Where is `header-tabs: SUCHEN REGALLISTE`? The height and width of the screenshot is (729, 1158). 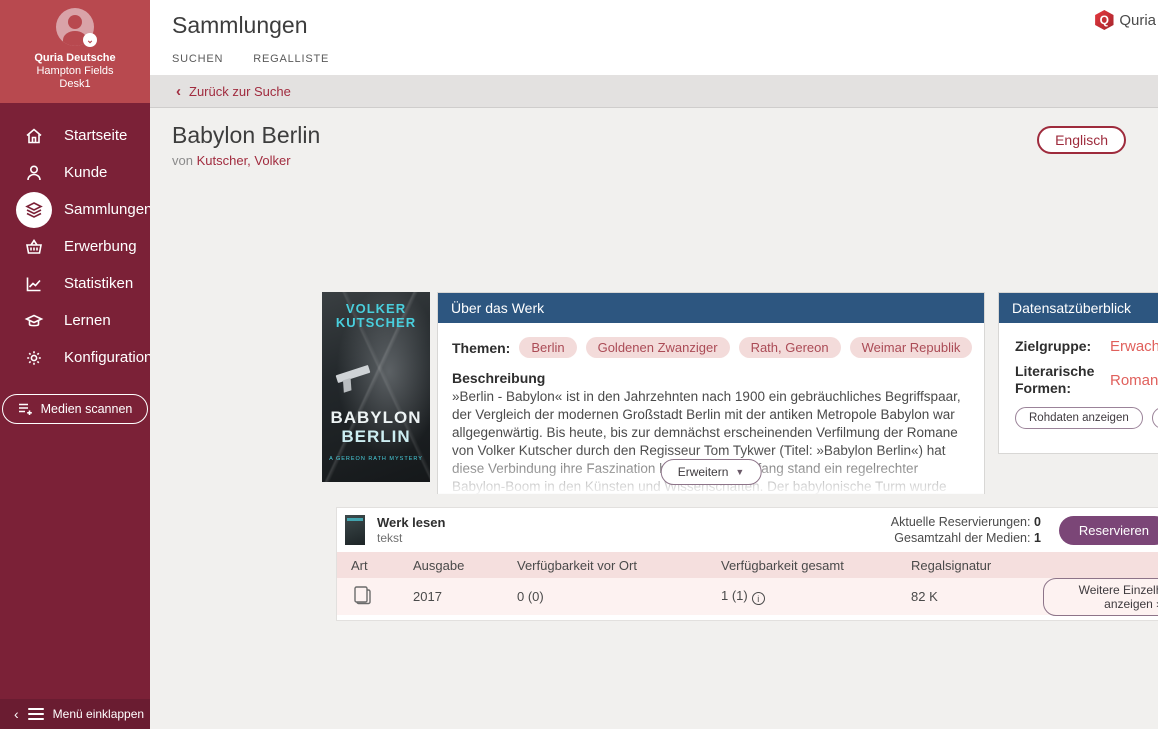 header-tabs: SUCHEN REGALLISTE is located at coordinates (665, 62).